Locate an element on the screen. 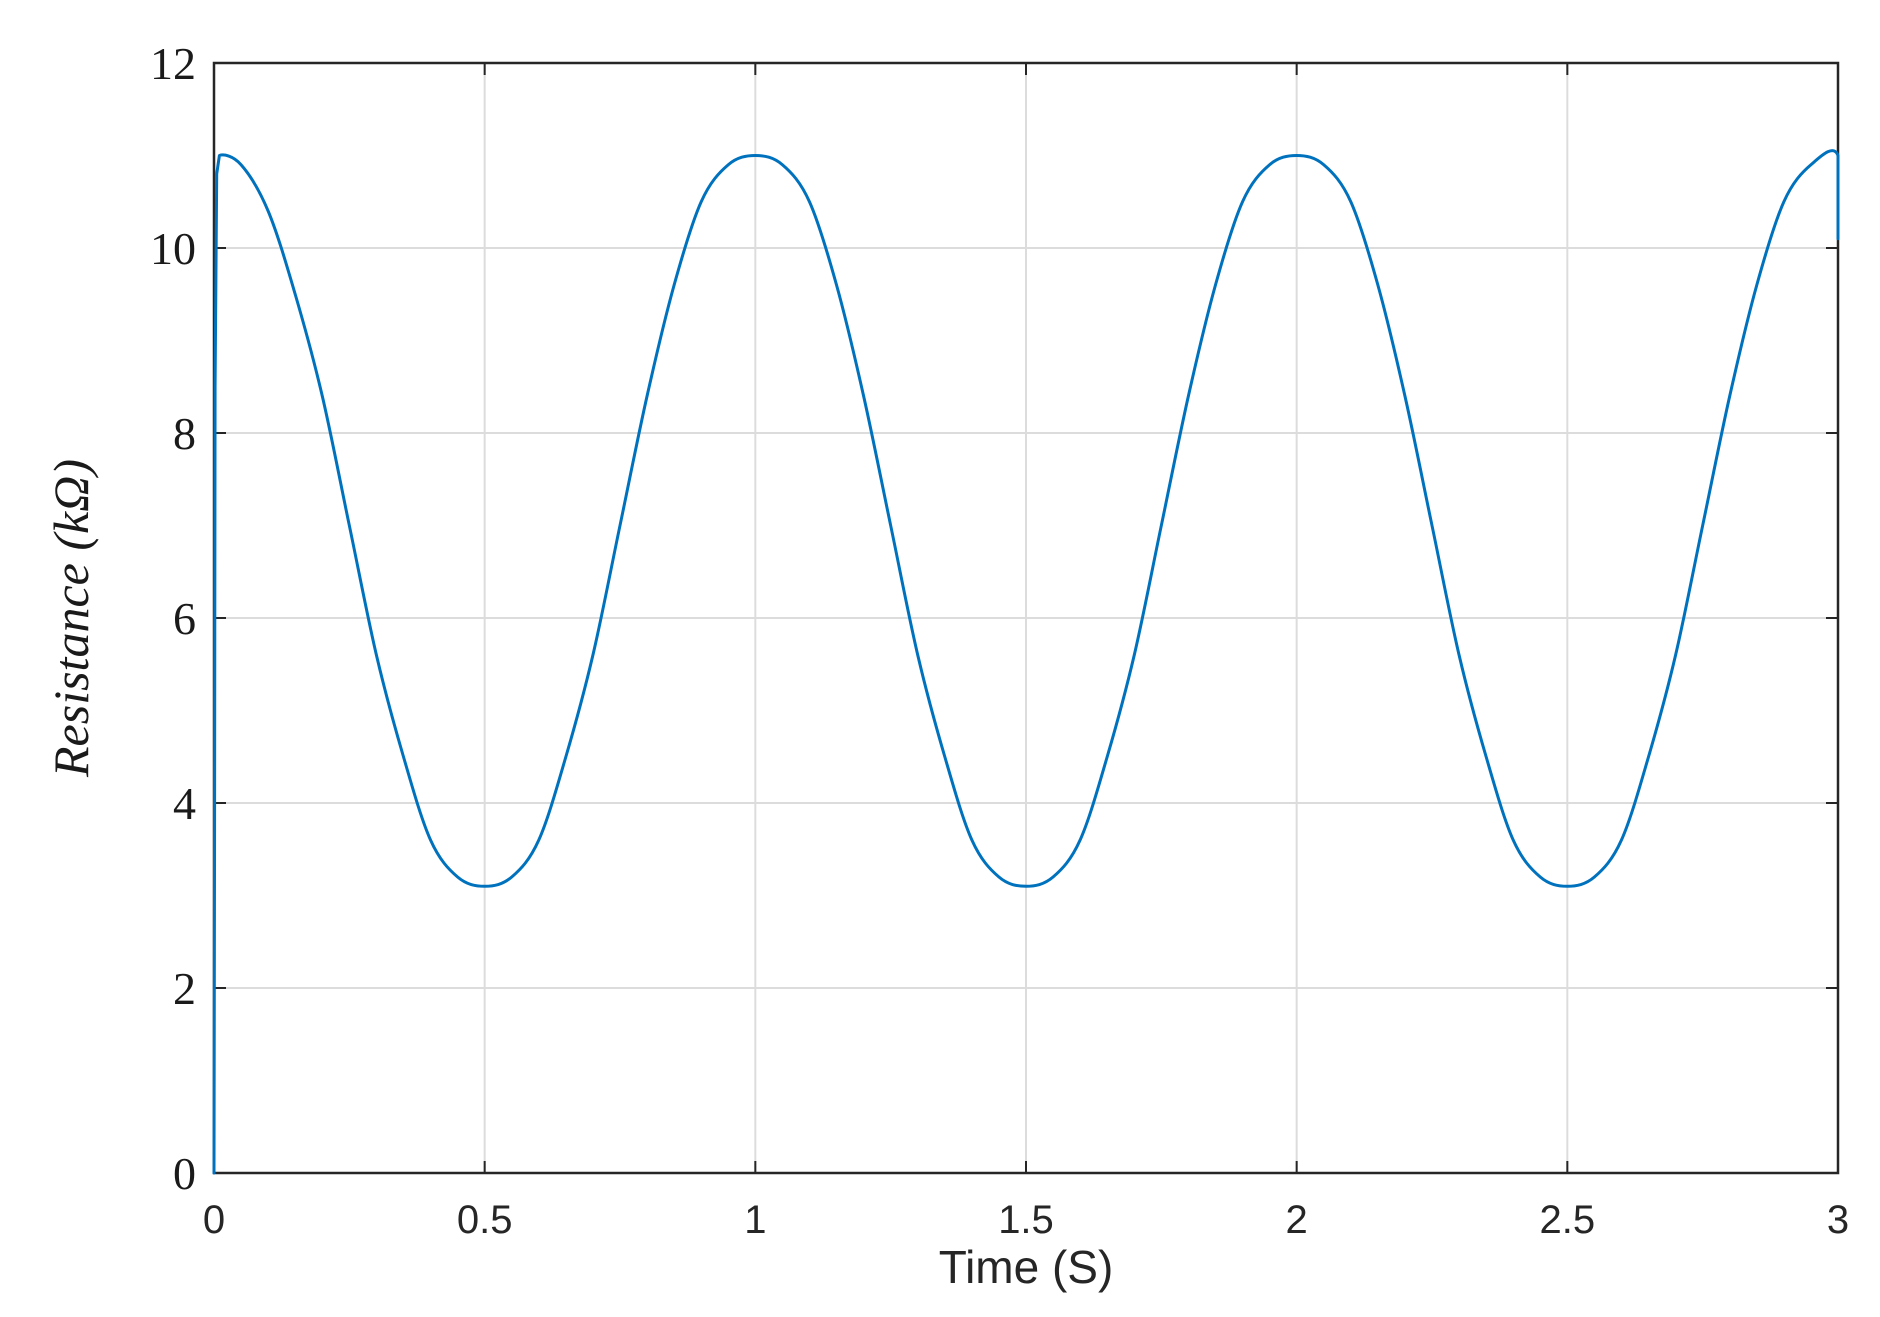 The width and height of the screenshot is (1880, 1317). x-tick-labels: 0 0.5 1 1.5 2 2.5 3 is located at coordinates (1026, 1220).